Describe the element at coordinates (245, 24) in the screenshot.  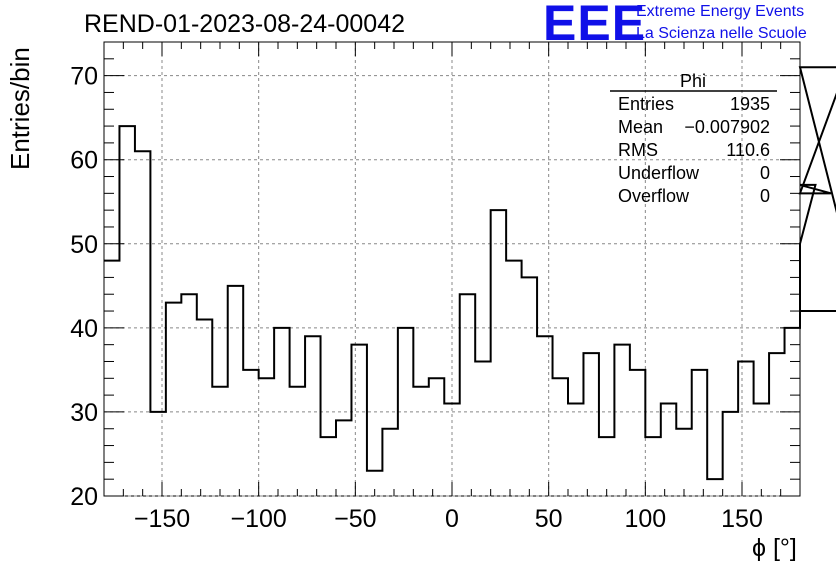
I see `run-title: REND-01-2023-08-24-00042` at that location.